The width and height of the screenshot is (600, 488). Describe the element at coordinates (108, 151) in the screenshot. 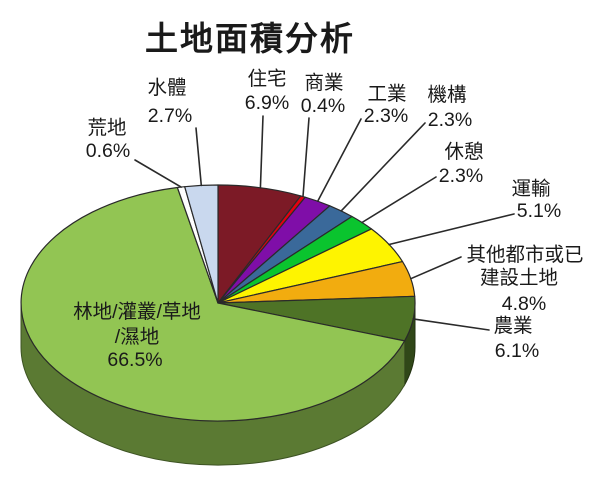

I see `slice-label-huangdi-line2: 0.6%` at that location.